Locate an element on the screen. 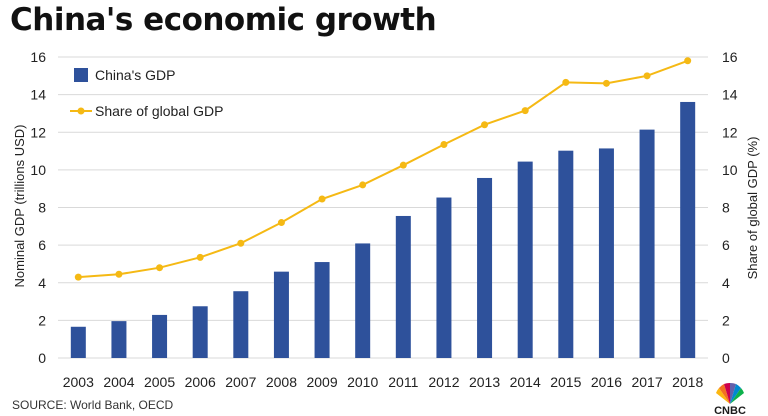 The height and width of the screenshot is (416, 768). legend: China's GDP Share of global GDP is located at coordinates (146, 93).